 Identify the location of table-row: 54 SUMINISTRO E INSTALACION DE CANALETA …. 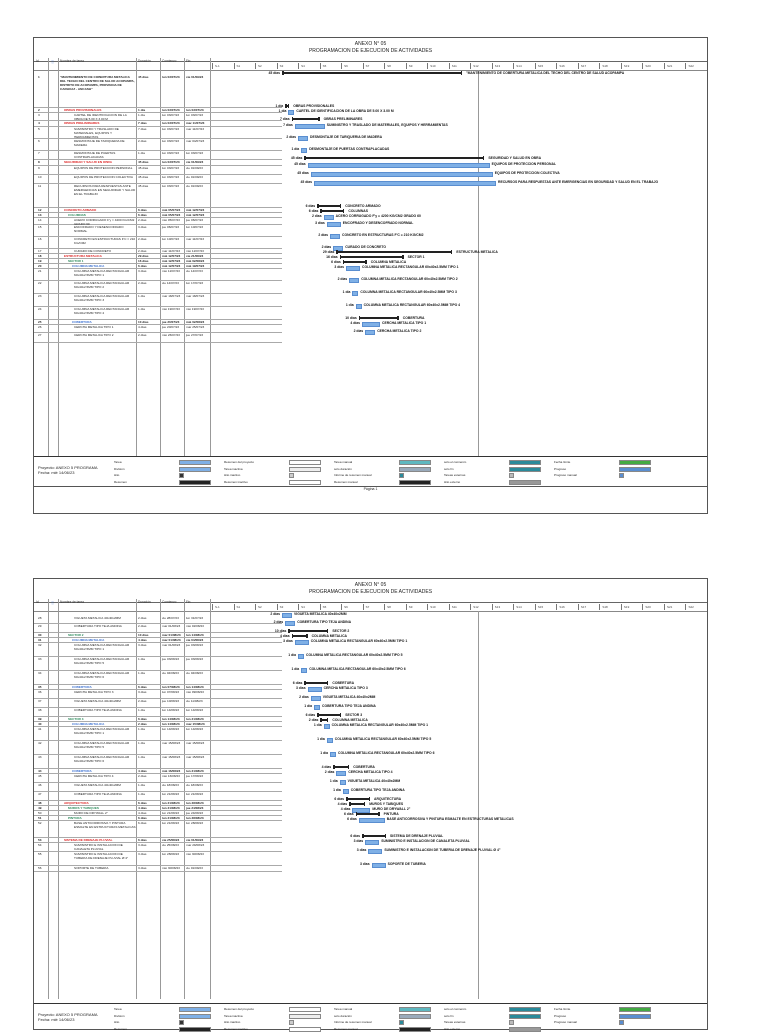
(158, 847).